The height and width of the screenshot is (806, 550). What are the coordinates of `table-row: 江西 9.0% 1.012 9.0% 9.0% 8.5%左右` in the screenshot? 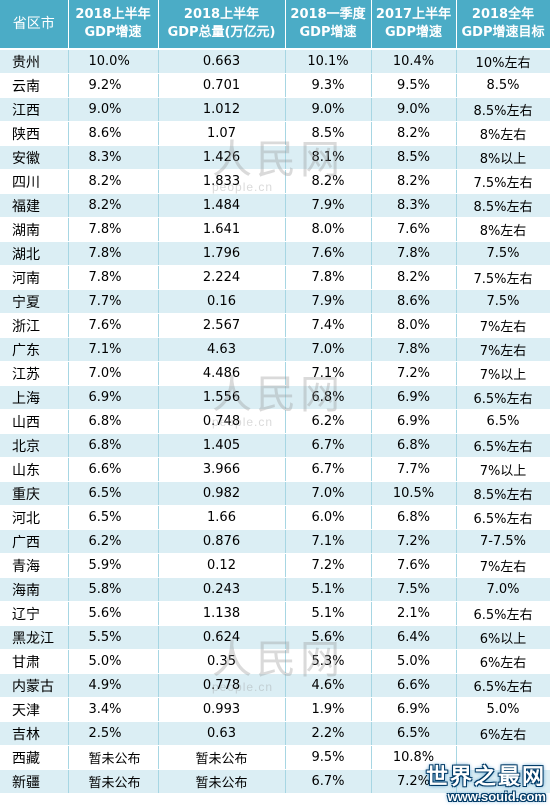 It's located at (275, 109).